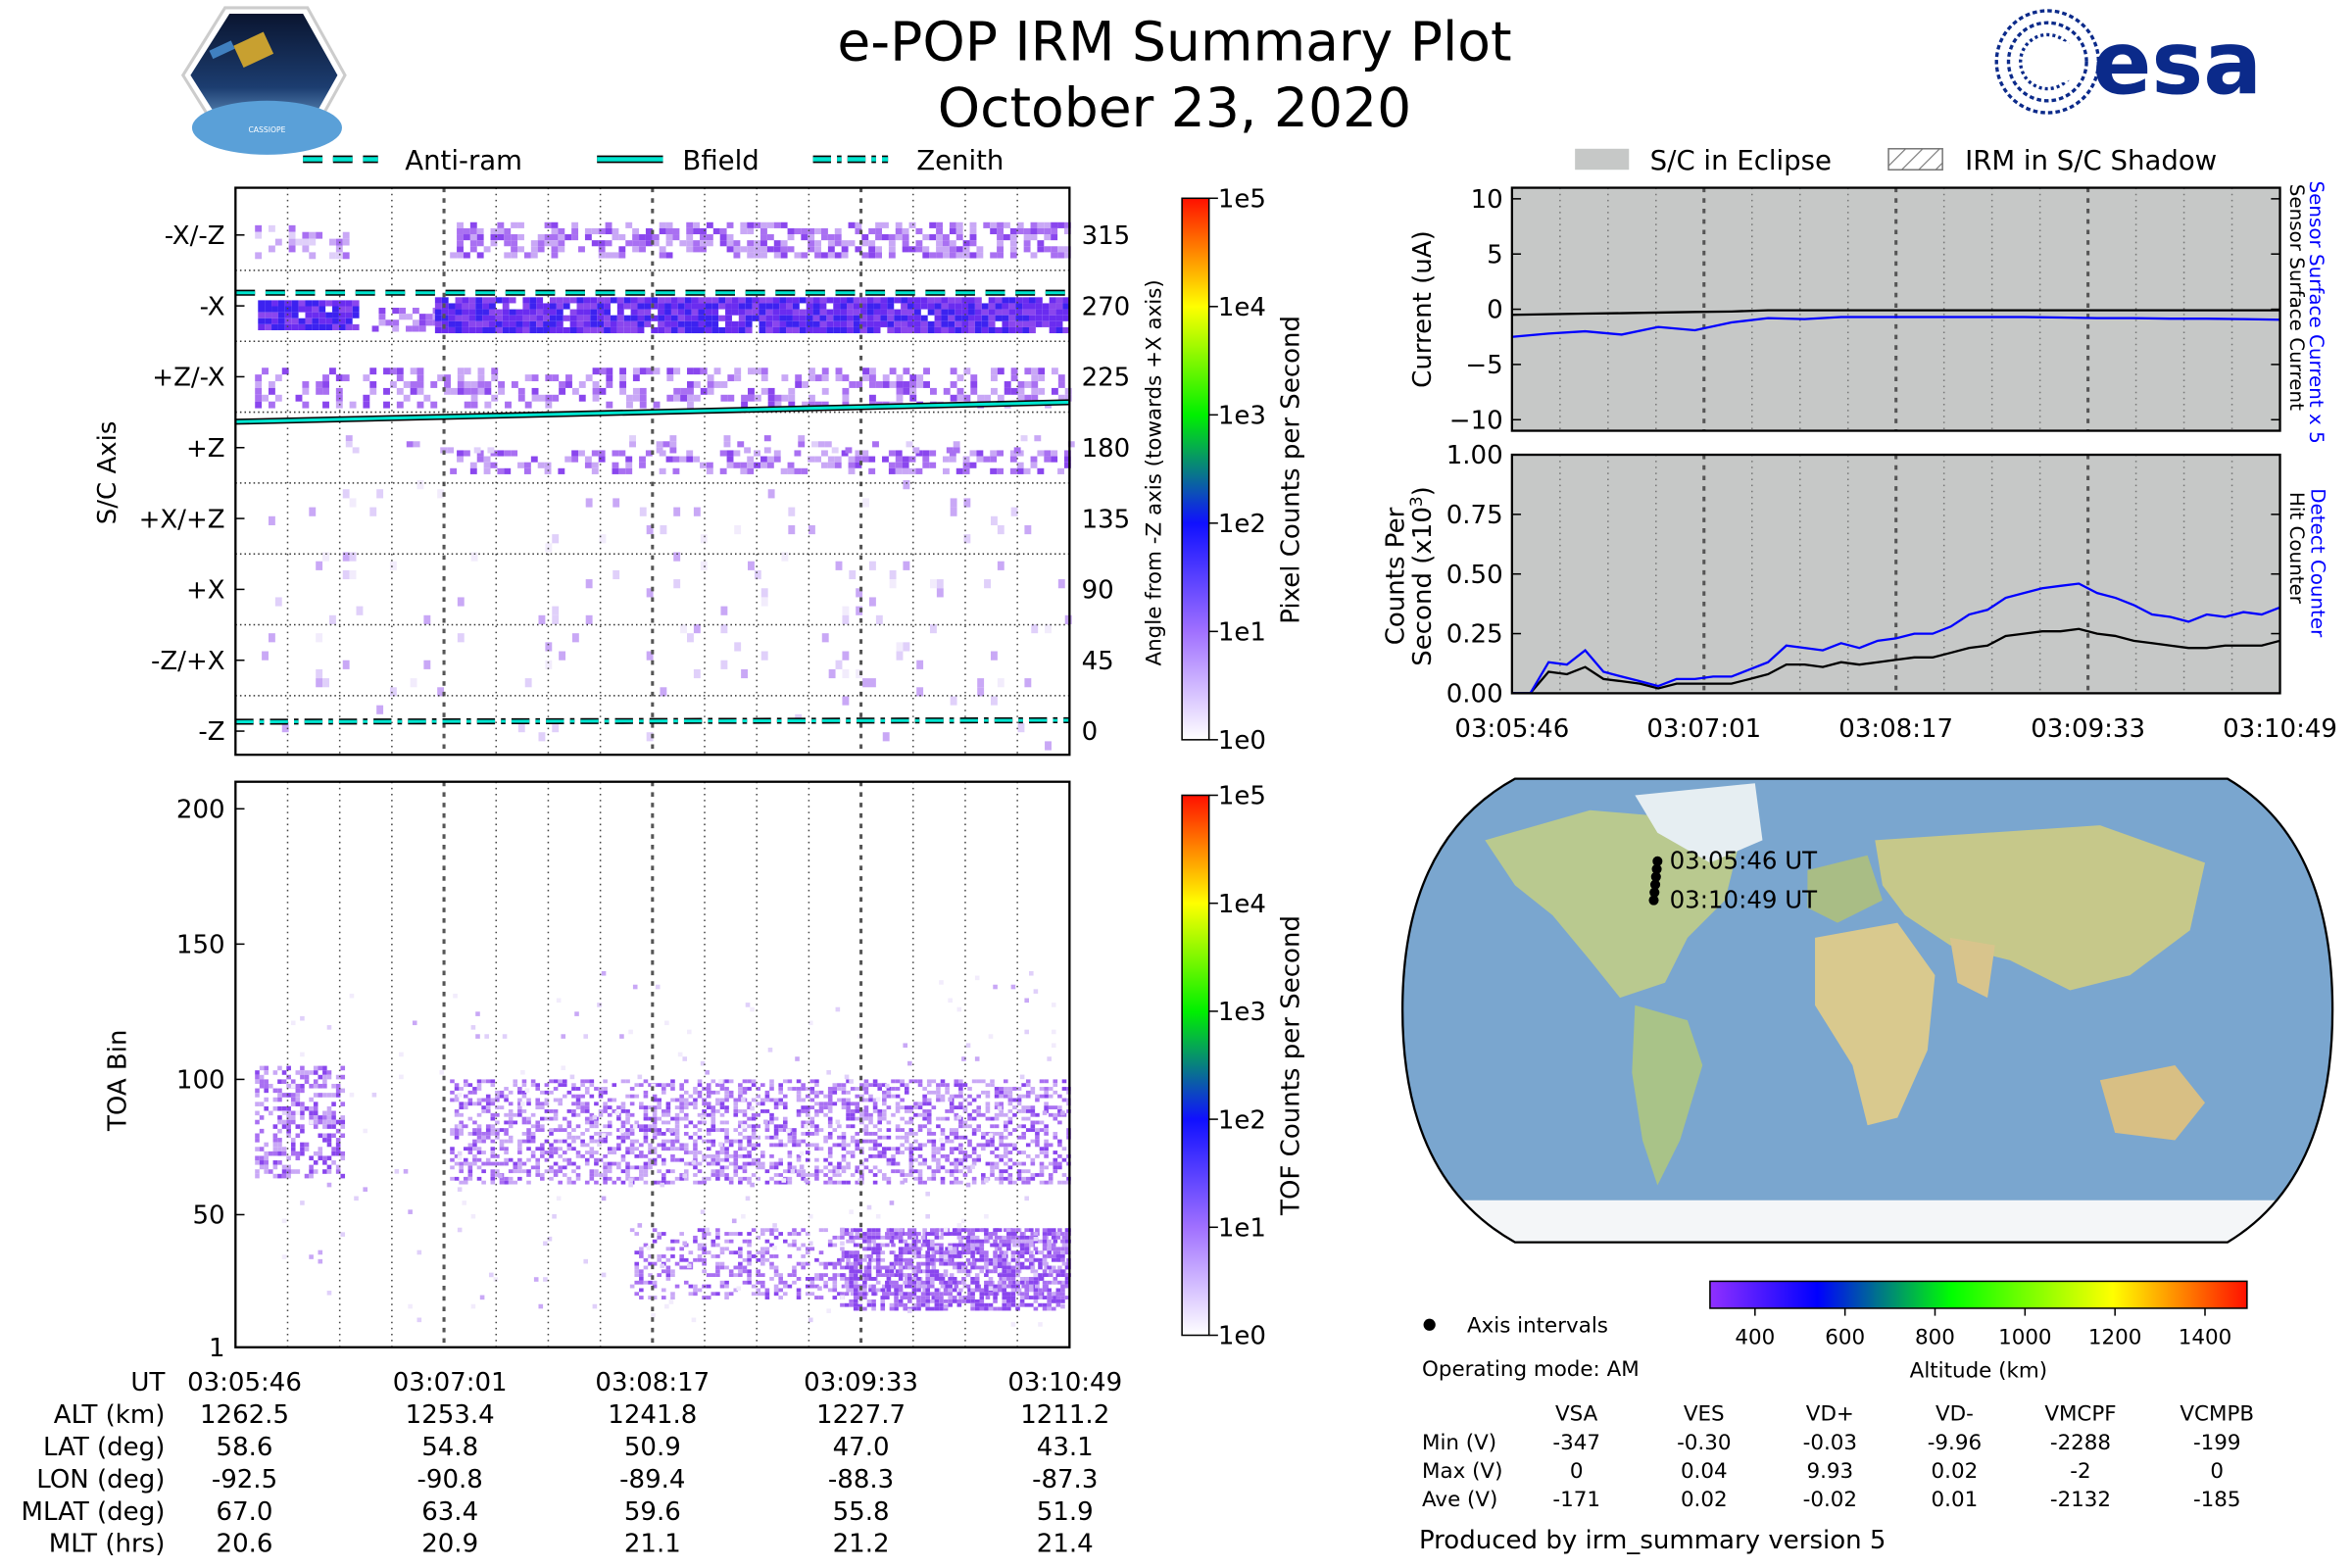 This screenshot has width=2352, height=1568. What do you see at coordinates (1915, 159) in the screenshot?
I see `shadow-swatch` at bounding box center [1915, 159].